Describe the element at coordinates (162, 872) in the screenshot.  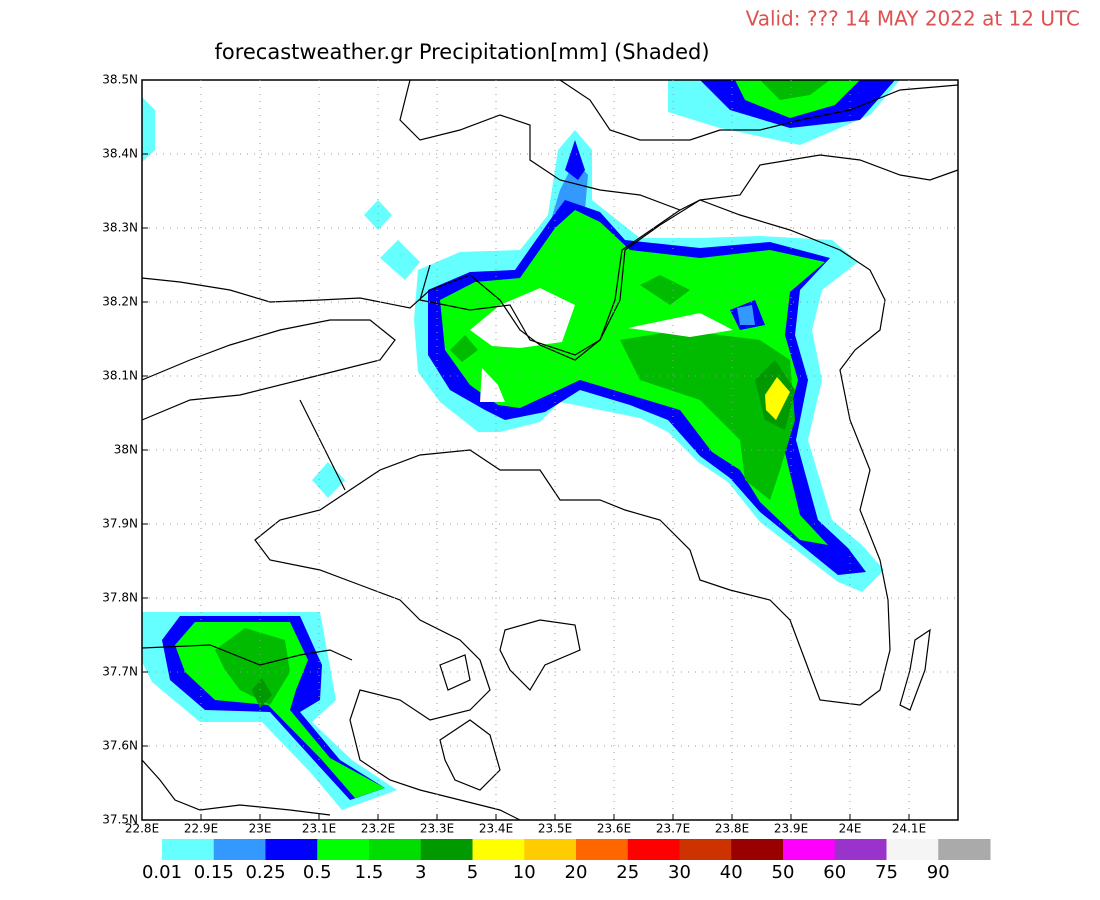
I see `colorbar-label: 0.01` at that location.